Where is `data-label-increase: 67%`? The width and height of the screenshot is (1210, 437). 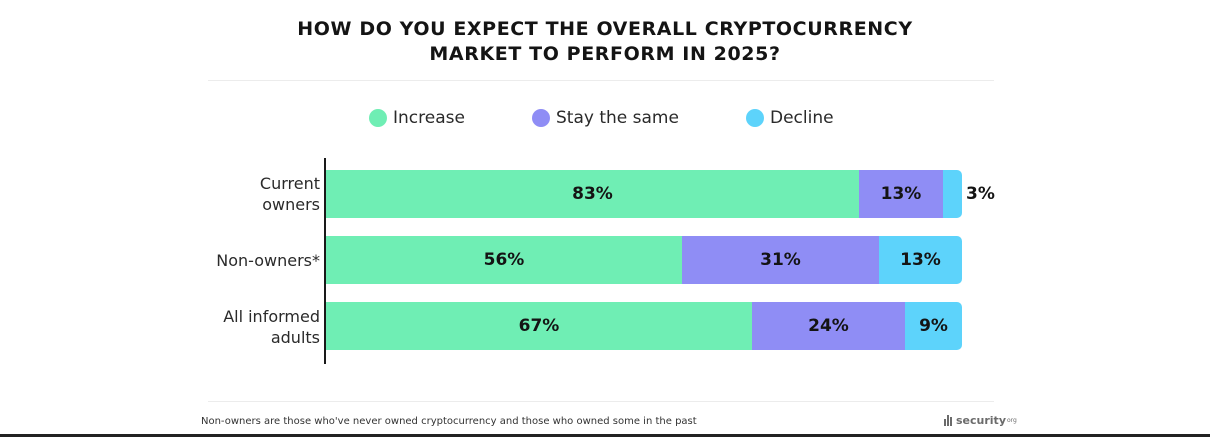
data-label-increase: 67% is located at coordinates (539, 326).